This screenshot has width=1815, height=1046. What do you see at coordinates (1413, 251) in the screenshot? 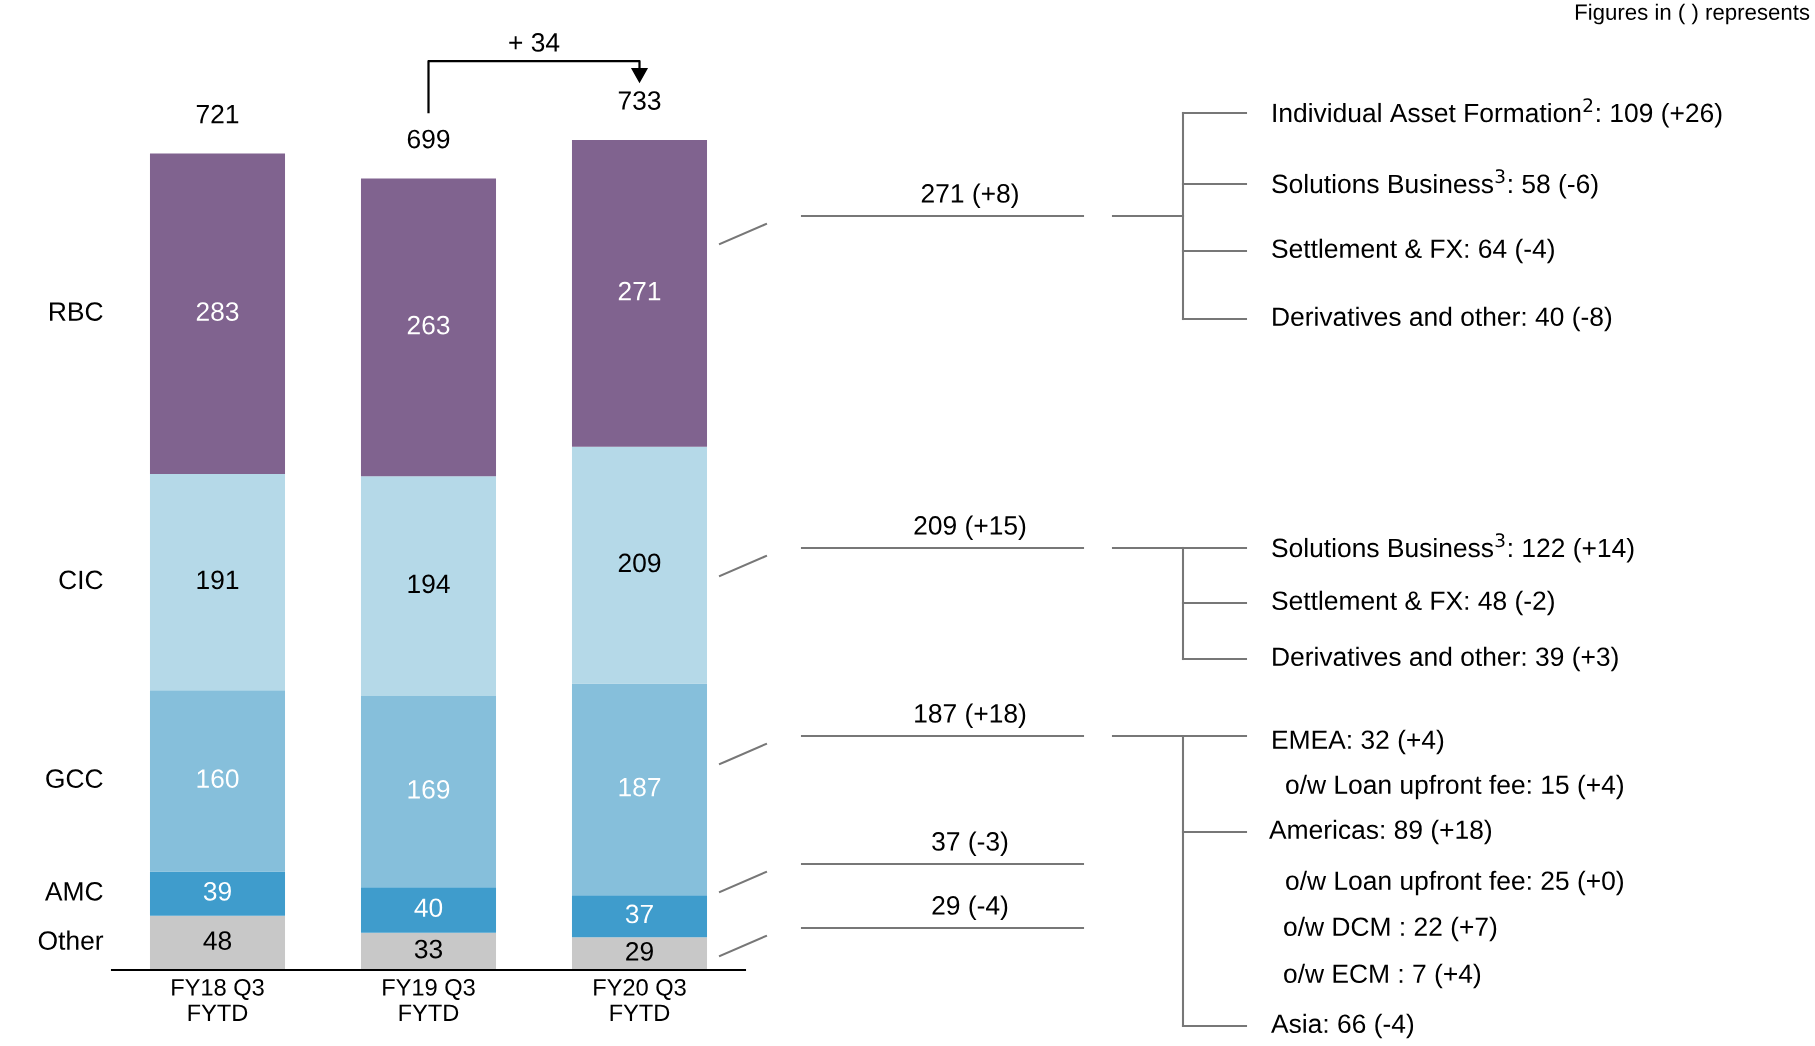
I see `text: Settlement & FX: 64 (-4)` at bounding box center [1413, 251].